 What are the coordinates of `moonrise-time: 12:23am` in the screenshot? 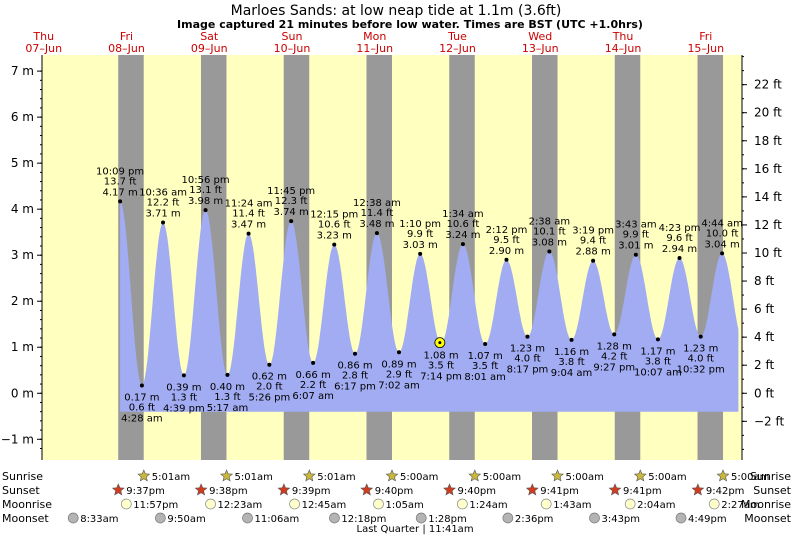 It's located at (240, 505).